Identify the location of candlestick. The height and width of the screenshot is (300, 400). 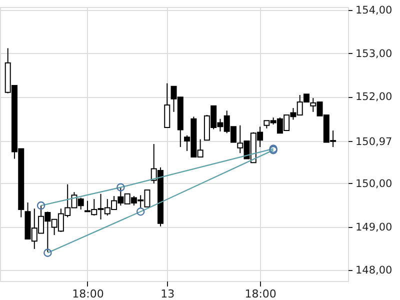
(167, 105).